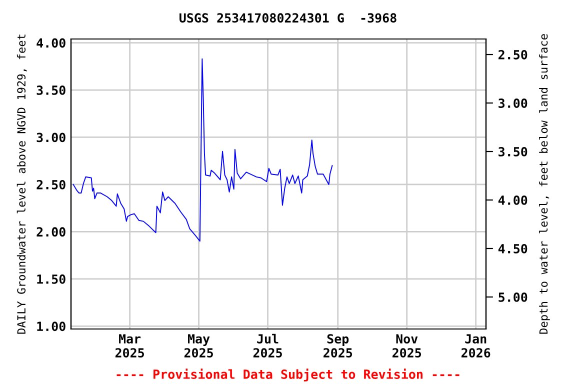 The width and height of the screenshot is (576, 384). Describe the element at coordinates (513, 249) in the screenshot. I see `y2-tick-label: 4.50` at that location.